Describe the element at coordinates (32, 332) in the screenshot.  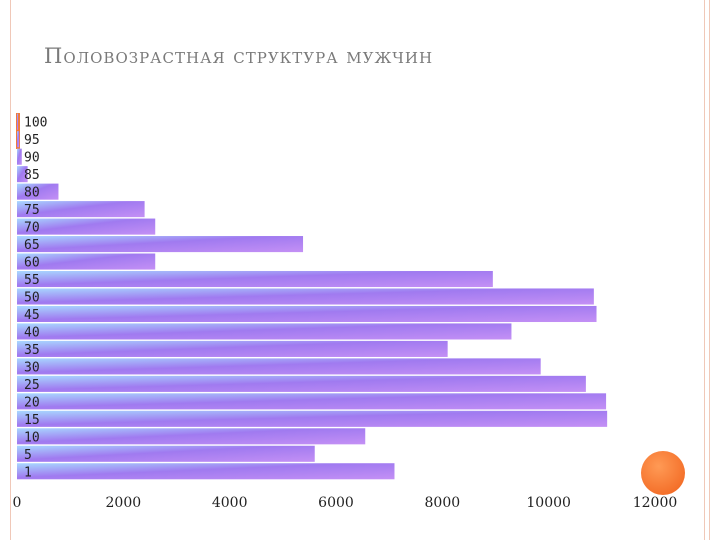
I see `y-tick-label: 40` at that location.